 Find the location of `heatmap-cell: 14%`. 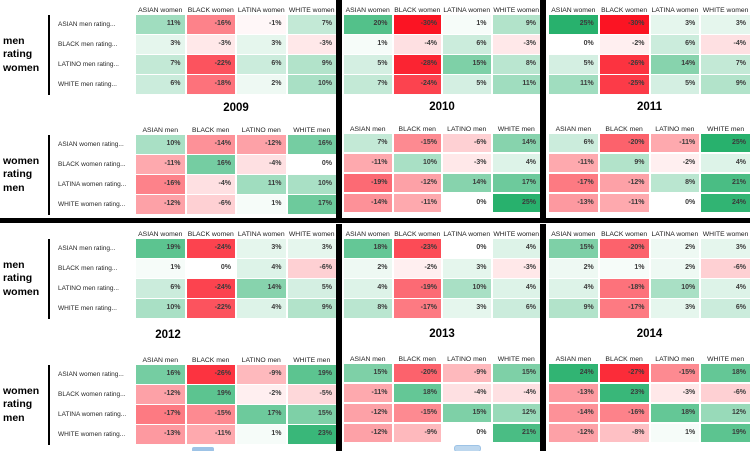

heatmap-cell: 14% is located at coordinates (516, 142).